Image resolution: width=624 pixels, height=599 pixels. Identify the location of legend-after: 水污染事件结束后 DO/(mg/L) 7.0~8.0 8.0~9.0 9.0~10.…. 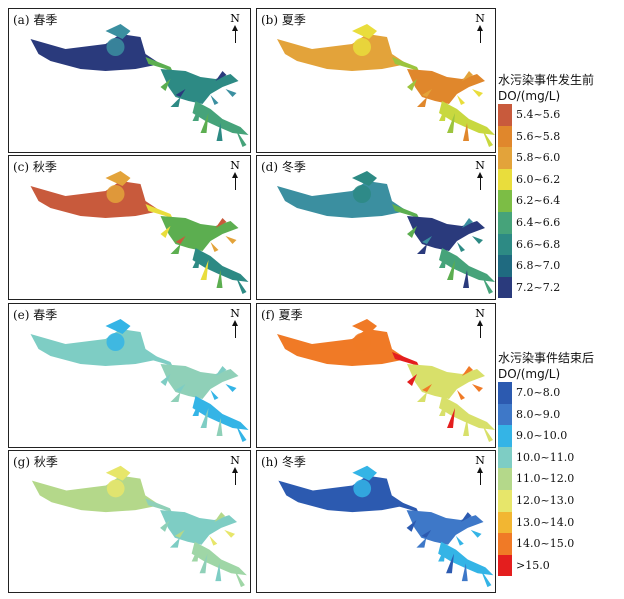
(546, 463).